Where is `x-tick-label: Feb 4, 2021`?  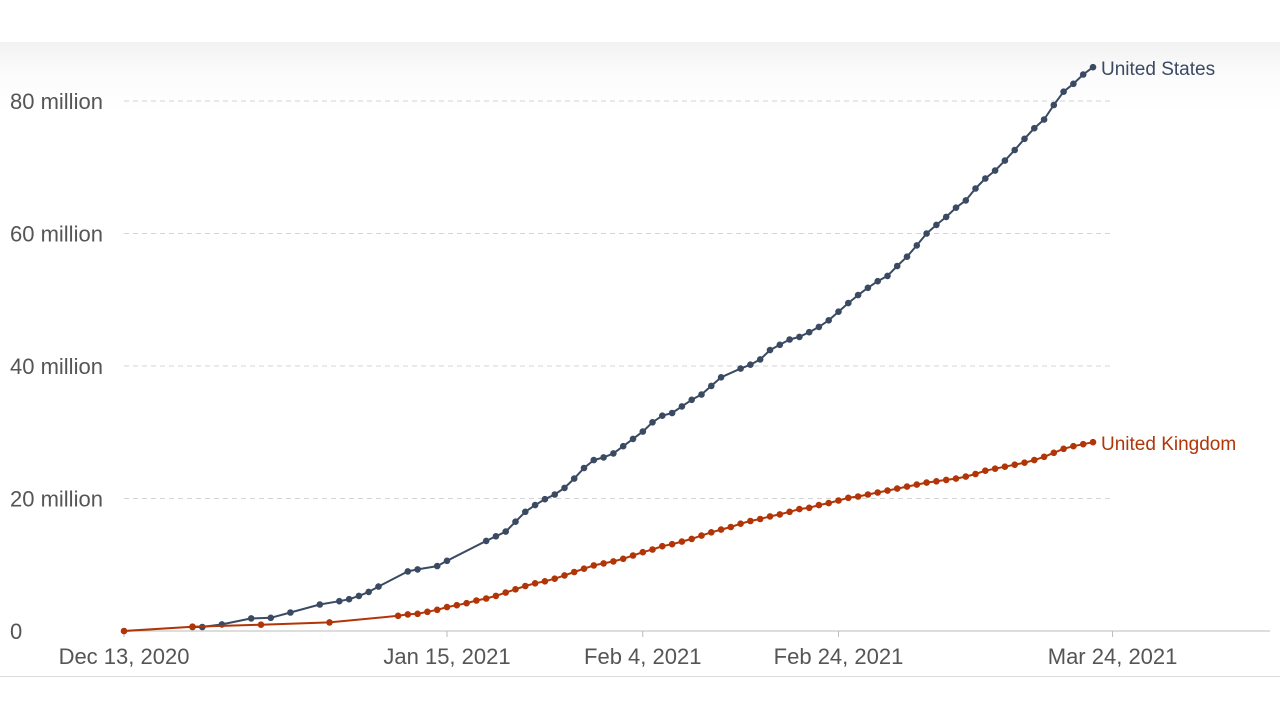
x-tick-label: Feb 4, 2021 is located at coordinates (642, 656).